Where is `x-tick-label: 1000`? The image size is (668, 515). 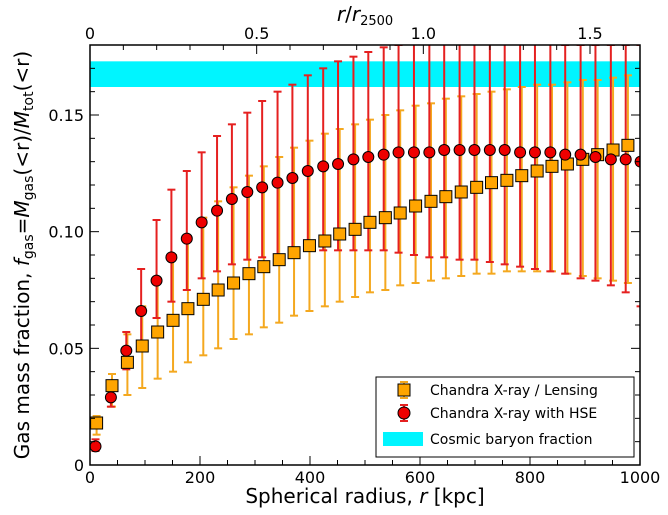 x-tick-label: 1000 is located at coordinates (640, 477).